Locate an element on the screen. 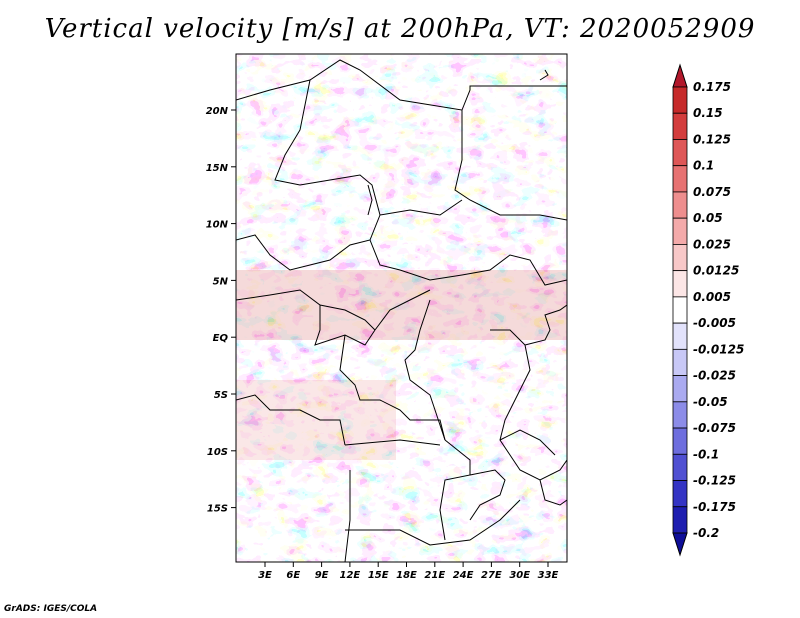 The width and height of the screenshot is (800, 618). lon-tick-label: 27E is located at coordinates (491, 575).